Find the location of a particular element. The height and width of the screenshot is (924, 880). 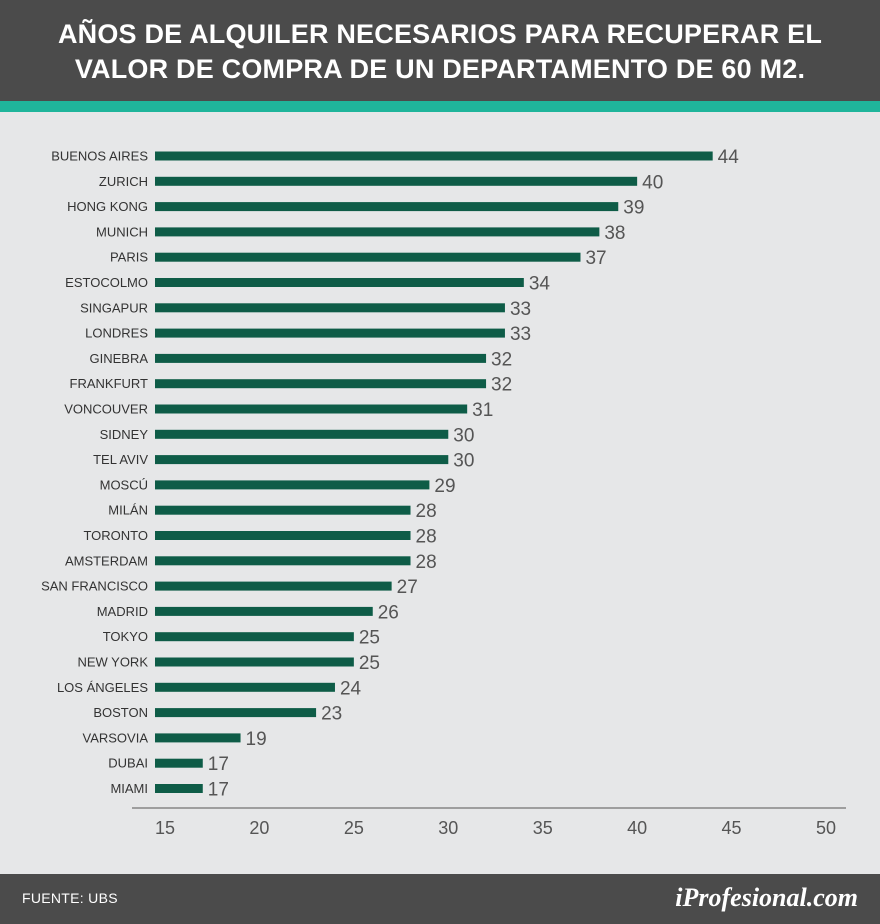

bar-los-angeles is located at coordinates (245, 687).